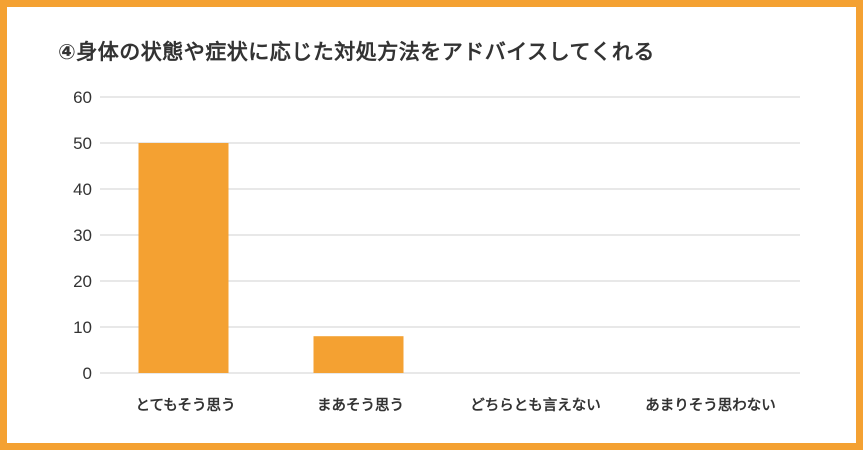  What do you see at coordinates (185, 405) in the screenshot?
I see `x-category-label: とてもそう思う` at bounding box center [185, 405].